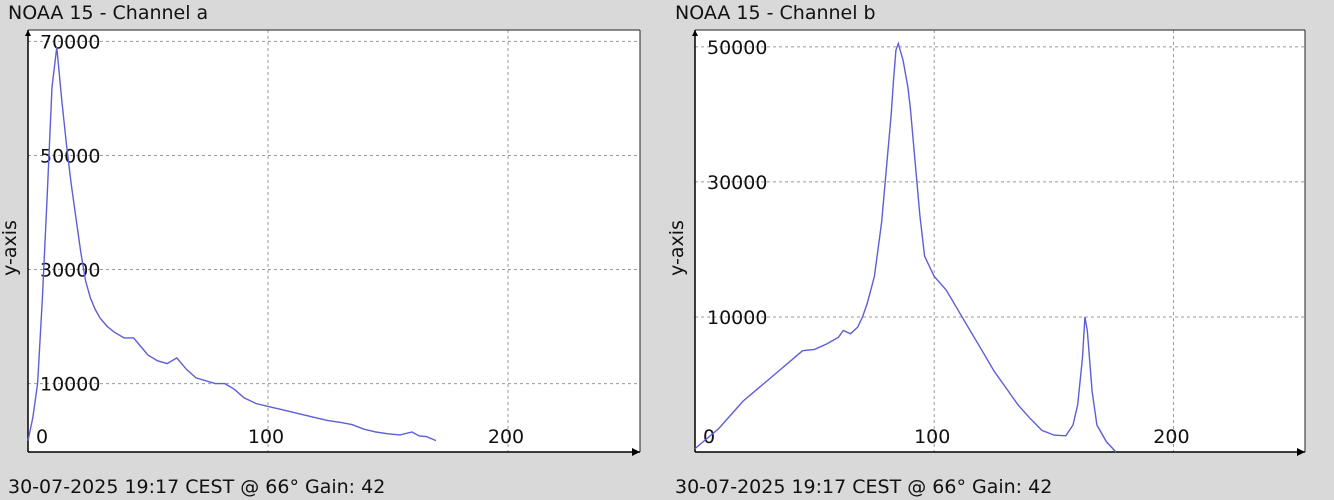  What do you see at coordinates (108, 13) in the screenshot?
I see `chart-title: NOAA 15 - Channel a` at bounding box center [108, 13].